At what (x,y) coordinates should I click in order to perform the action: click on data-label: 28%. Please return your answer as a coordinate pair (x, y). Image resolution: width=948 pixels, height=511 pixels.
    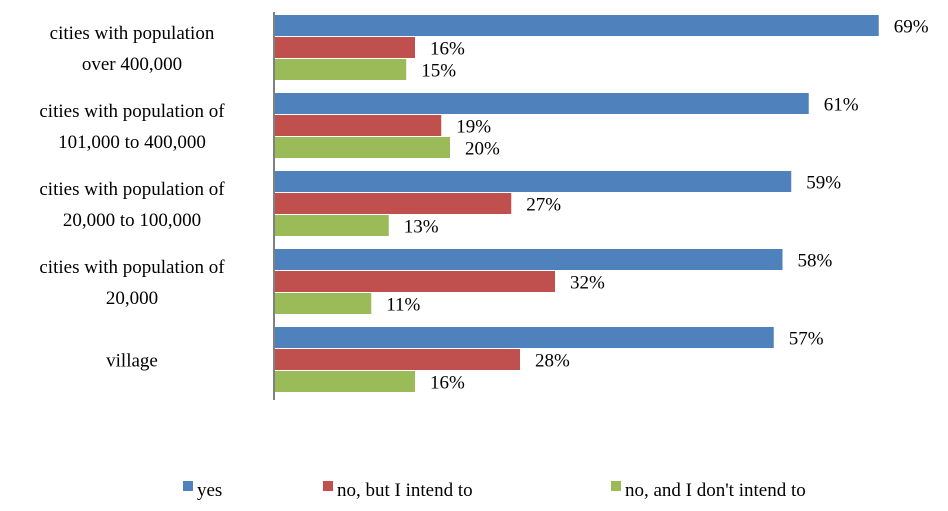
    Looking at the image, I should click on (552, 361).